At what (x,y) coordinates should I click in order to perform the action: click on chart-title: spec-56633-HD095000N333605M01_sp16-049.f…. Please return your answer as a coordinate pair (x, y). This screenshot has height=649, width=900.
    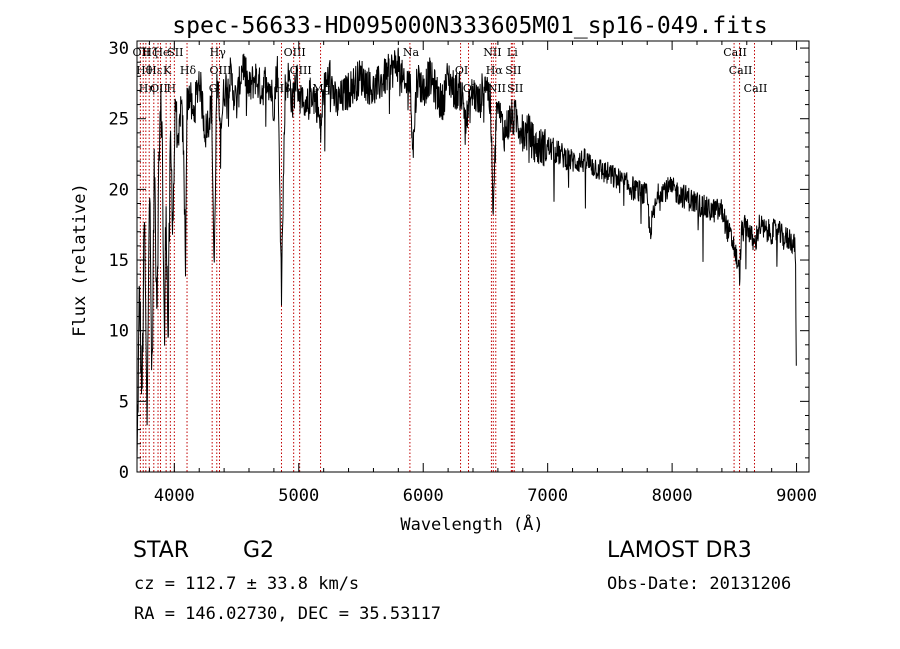
    Looking at the image, I should click on (469, 26).